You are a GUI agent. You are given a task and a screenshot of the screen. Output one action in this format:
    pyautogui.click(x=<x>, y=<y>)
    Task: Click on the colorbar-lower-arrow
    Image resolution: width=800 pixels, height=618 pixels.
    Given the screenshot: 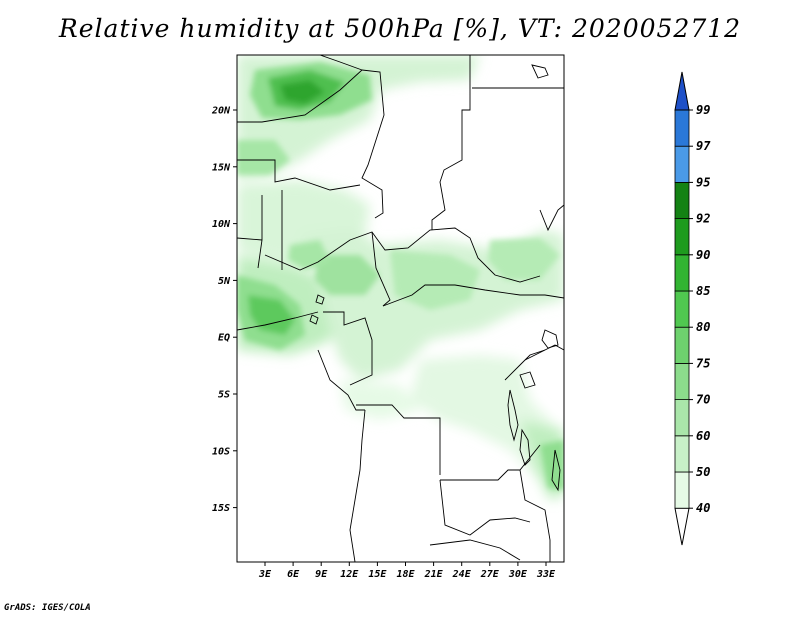 What is the action you would take?
    pyautogui.click(x=682, y=526)
    